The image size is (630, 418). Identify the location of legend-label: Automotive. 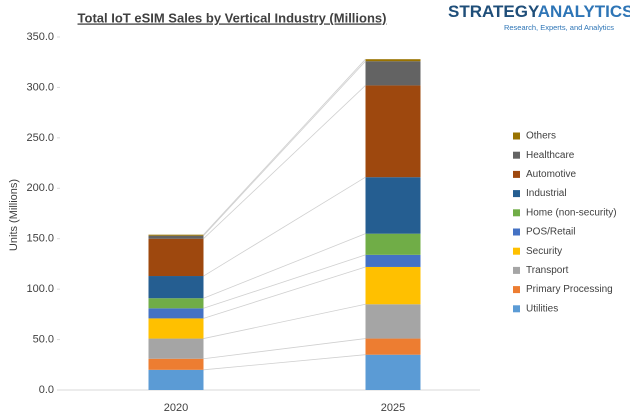
(551, 174).